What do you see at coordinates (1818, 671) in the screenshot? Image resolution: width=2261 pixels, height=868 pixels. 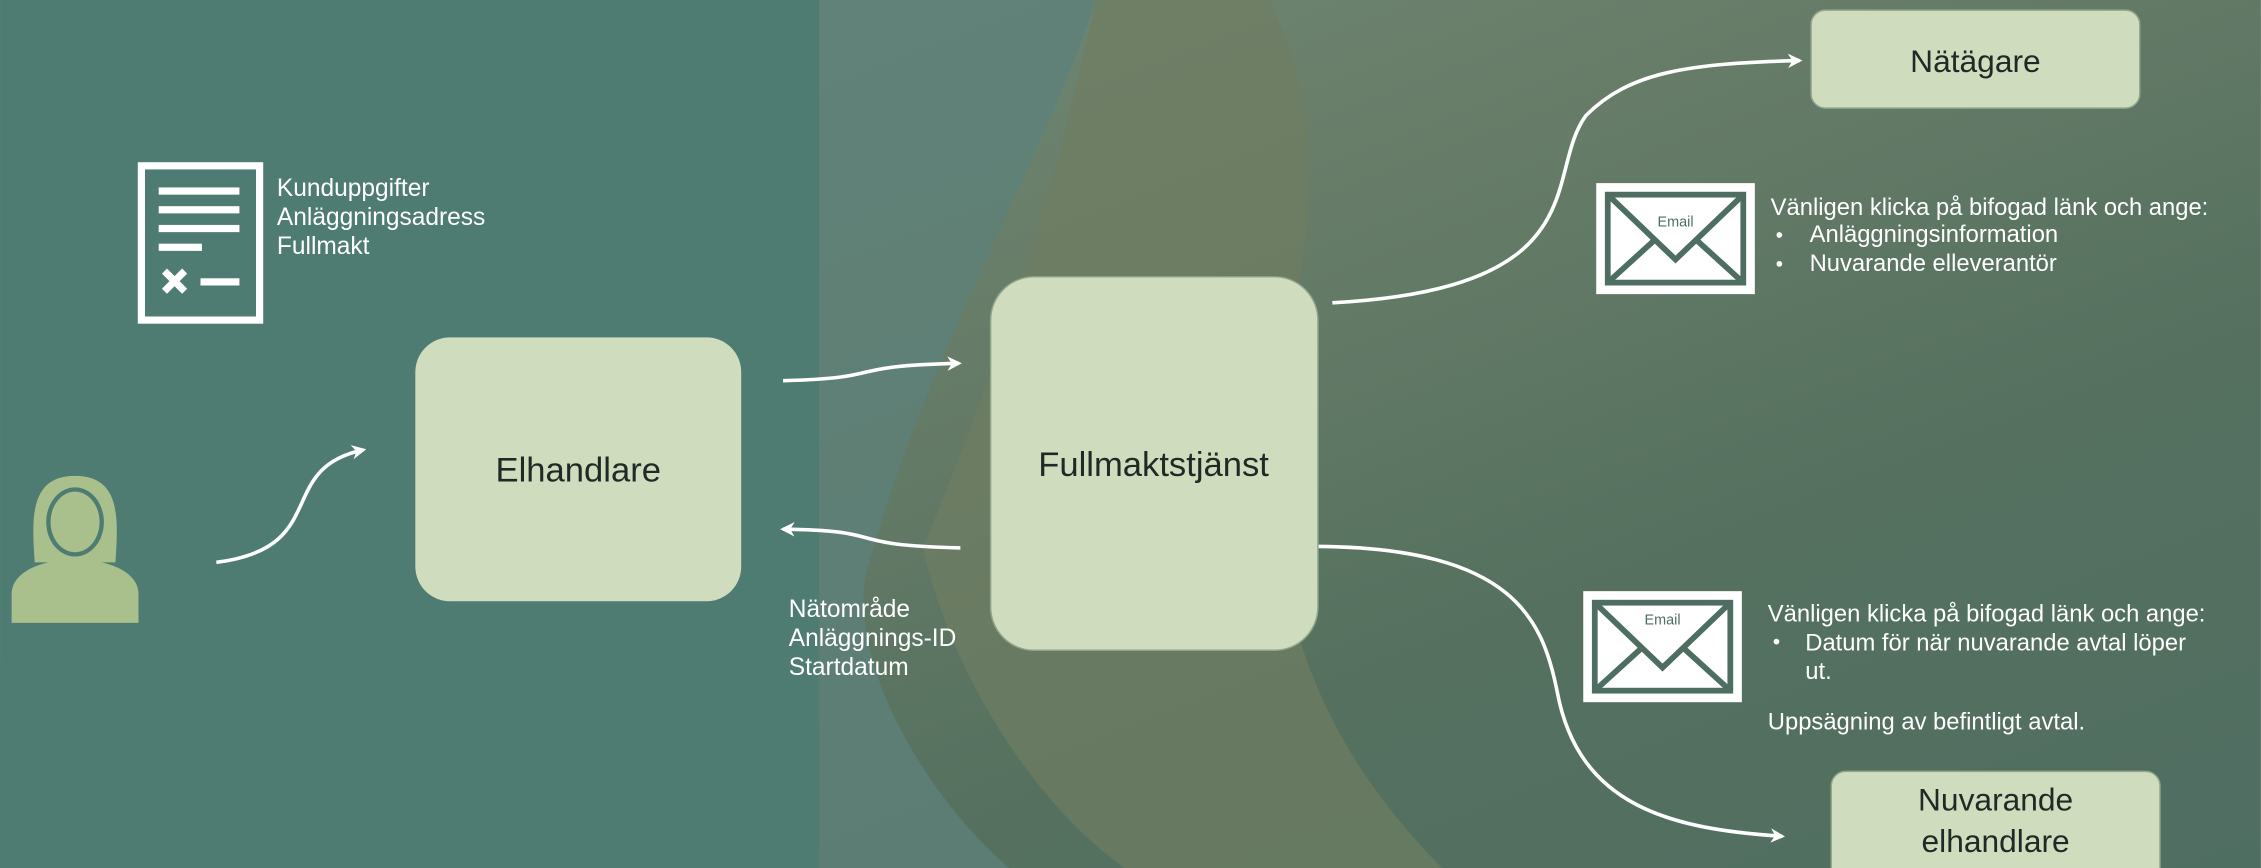 I see `email-bullet: ut.` at bounding box center [1818, 671].